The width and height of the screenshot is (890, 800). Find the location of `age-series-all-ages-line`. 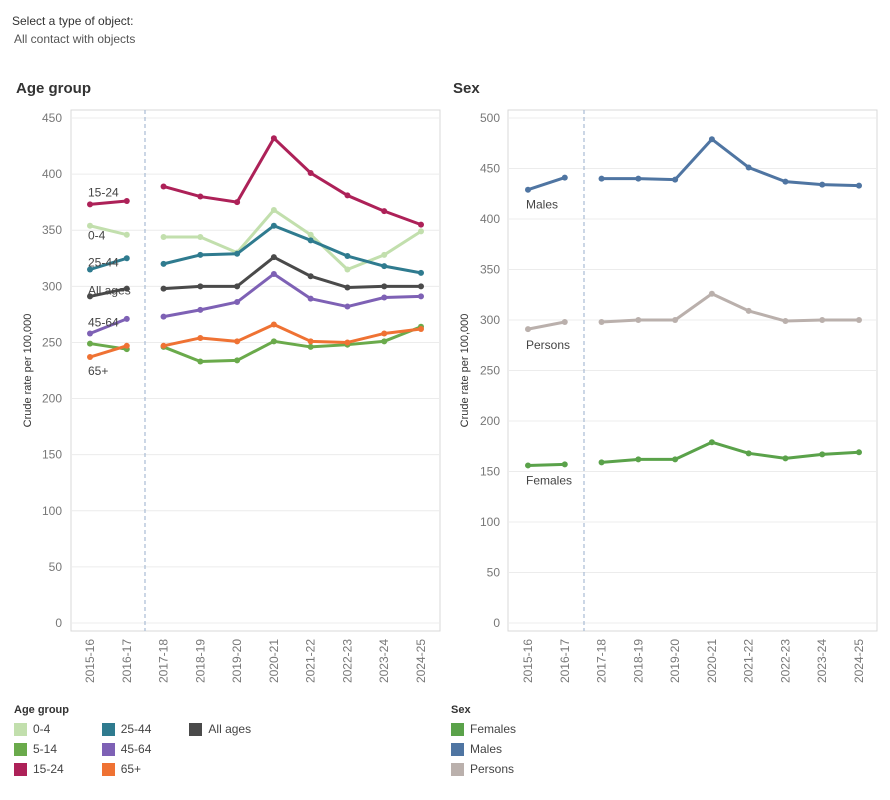

age-series-all-ages-line is located at coordinates (292, 273).